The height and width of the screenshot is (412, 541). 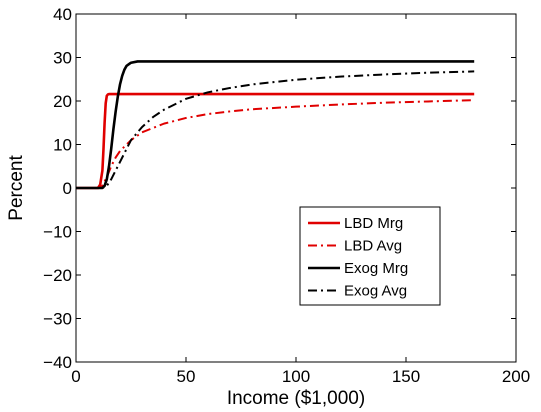 What do you see at coordinates (296, 398) in the screenshot?
I see `x-axis-label: Income ($1,000)` at bounding box center [296, 398].